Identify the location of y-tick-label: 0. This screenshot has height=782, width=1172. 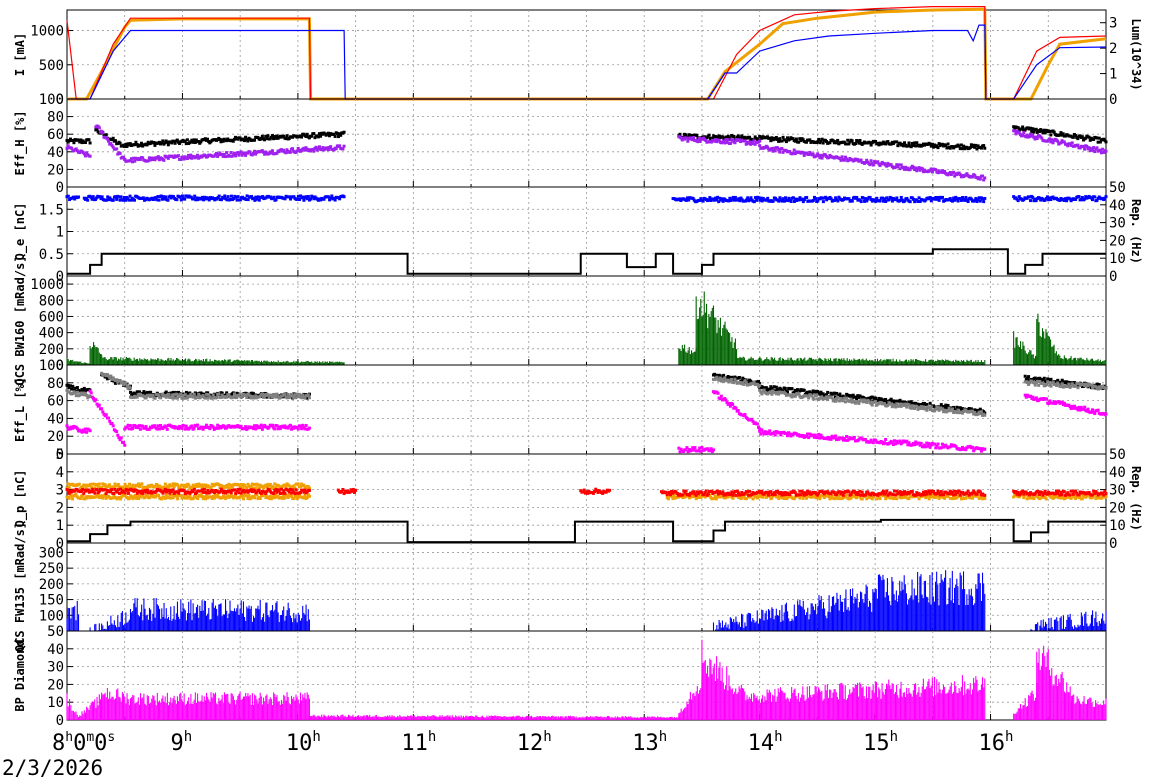
(60, 544).